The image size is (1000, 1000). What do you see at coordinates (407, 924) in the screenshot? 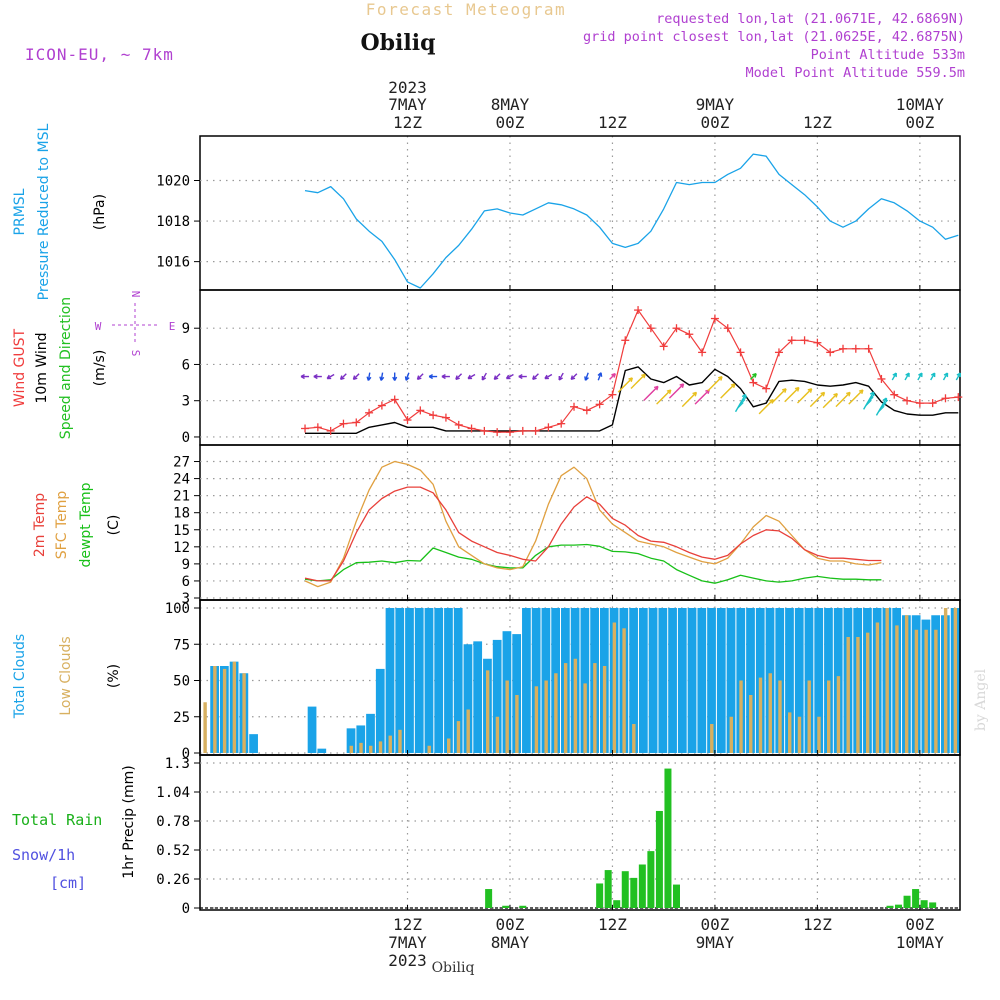
I see `bottom-time-label-0-0: 12Z` at bounding box center [407, 924].